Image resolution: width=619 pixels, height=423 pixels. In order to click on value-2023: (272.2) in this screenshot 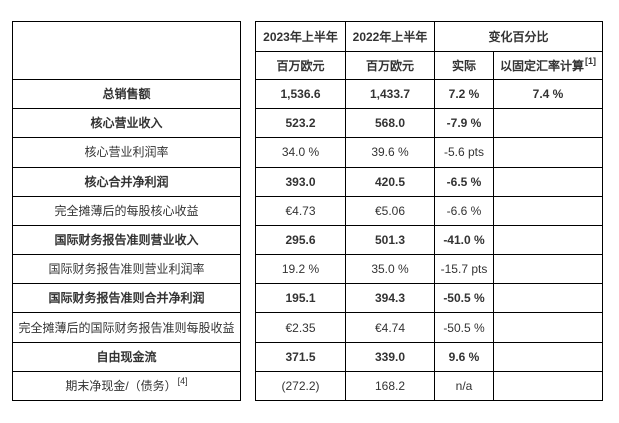, I will do `click(300, 385)`.